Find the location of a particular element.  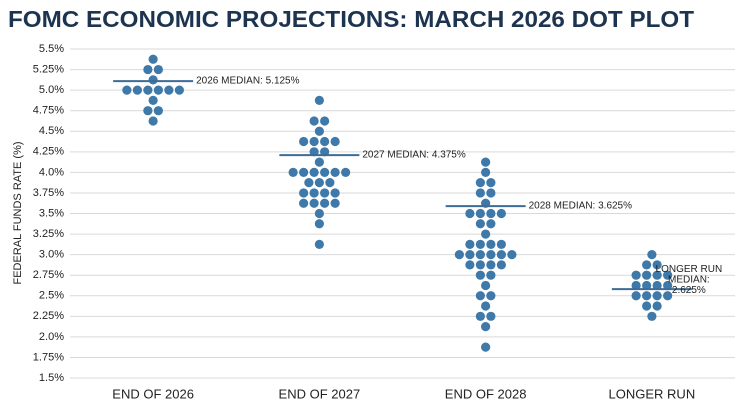

x-tick-label: END OF 2026 is located at coordinates (153, 393).